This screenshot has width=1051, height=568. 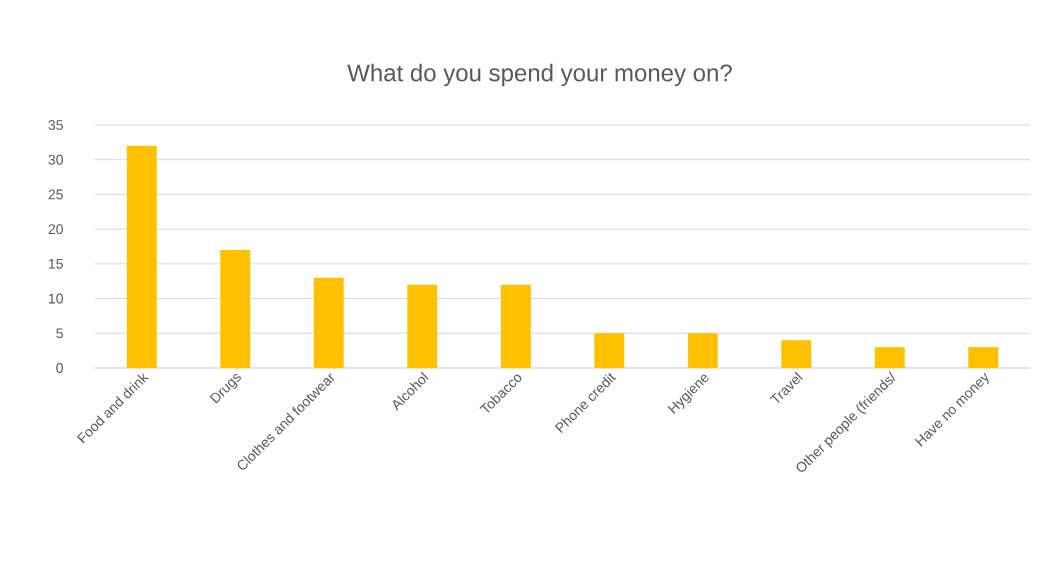 What do you see at coordinates (55, 263) in the screenshot?
I see `y-tick-label: 15` at bounding box center [55, 263].